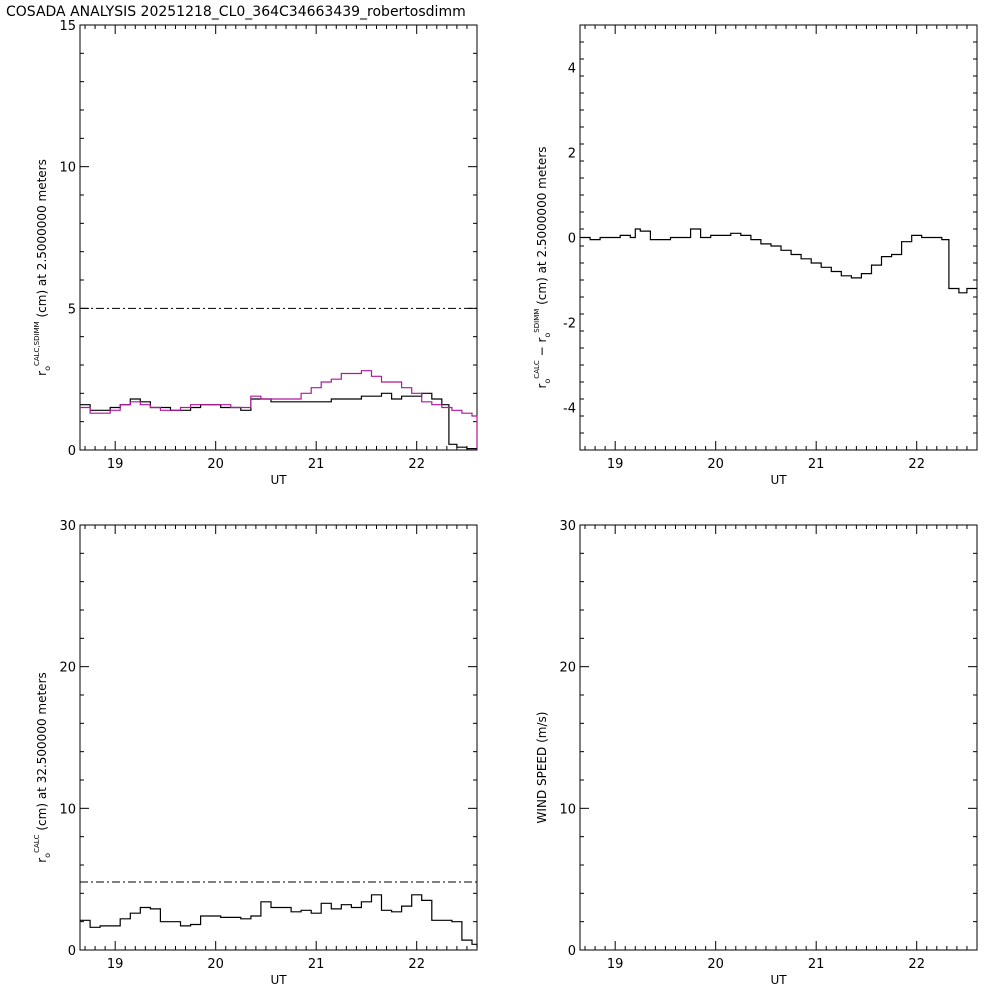  What do you see at coordinates (569, 409) in the screenshot?
I see `y-tick-label: -4` at bounding box center [569, 409].